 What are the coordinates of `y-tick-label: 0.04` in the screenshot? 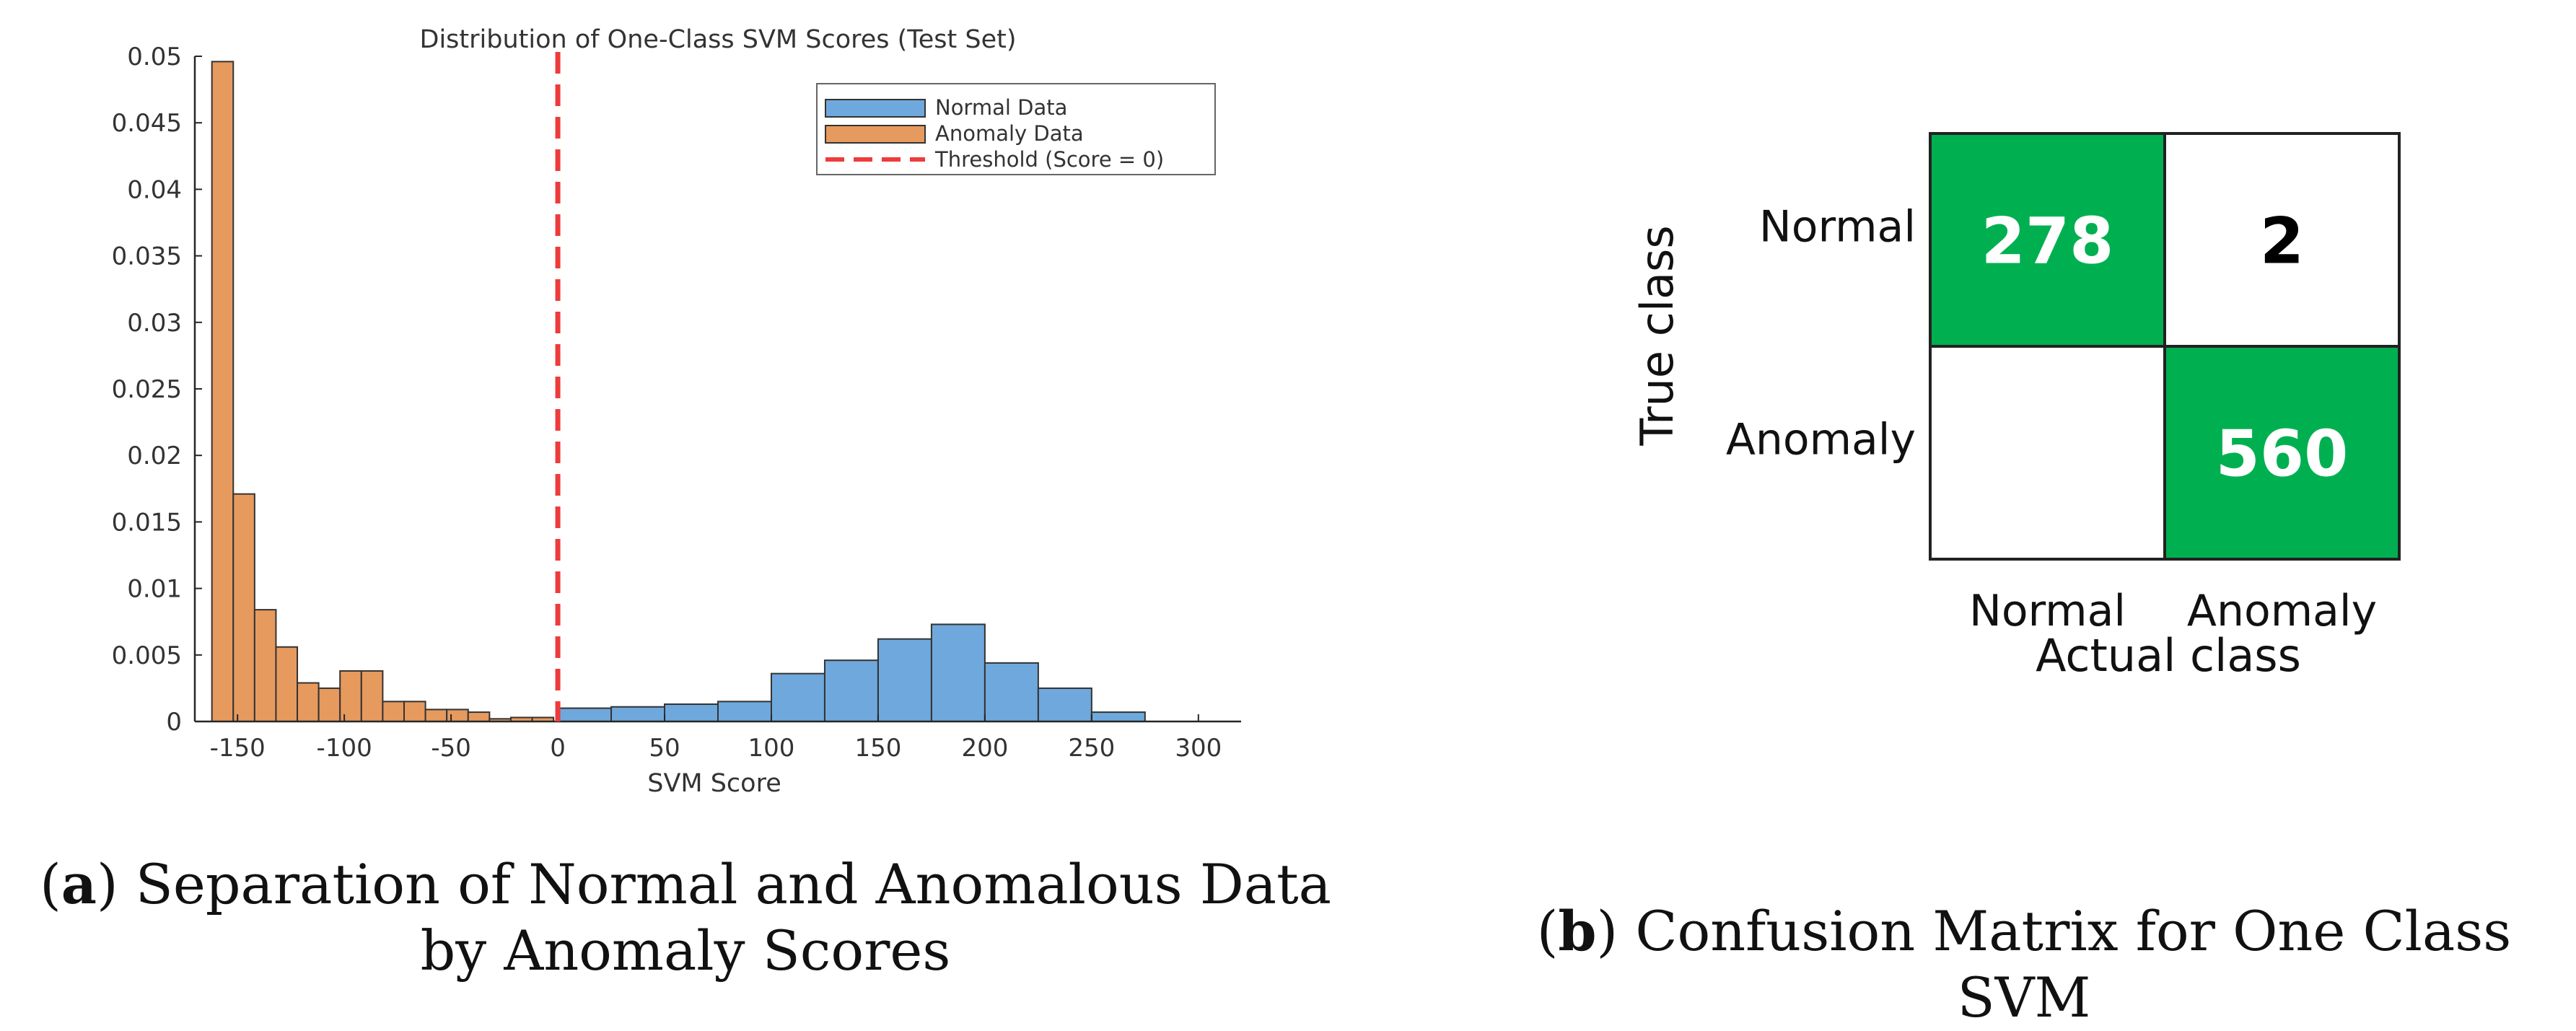 It's located at (154, 189).